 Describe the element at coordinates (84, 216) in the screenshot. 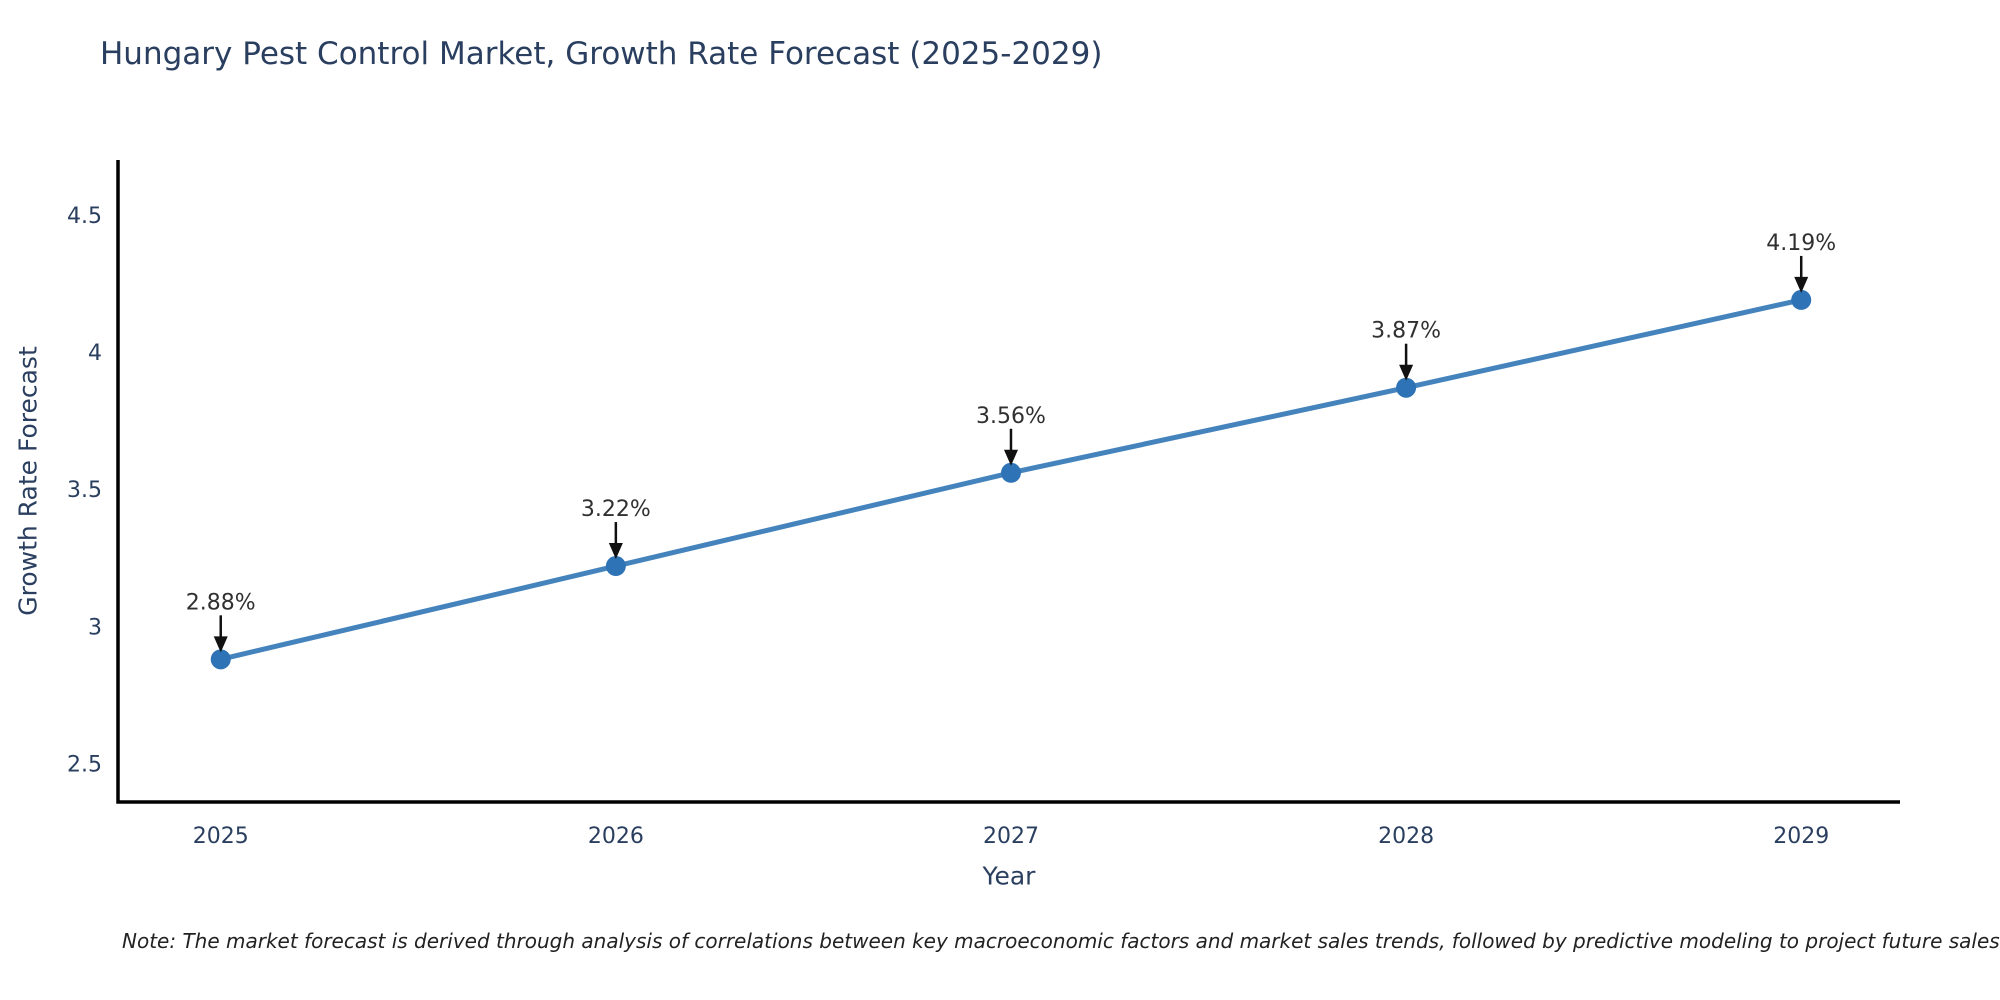

I see `y-tick-label: 4.5` at that location.